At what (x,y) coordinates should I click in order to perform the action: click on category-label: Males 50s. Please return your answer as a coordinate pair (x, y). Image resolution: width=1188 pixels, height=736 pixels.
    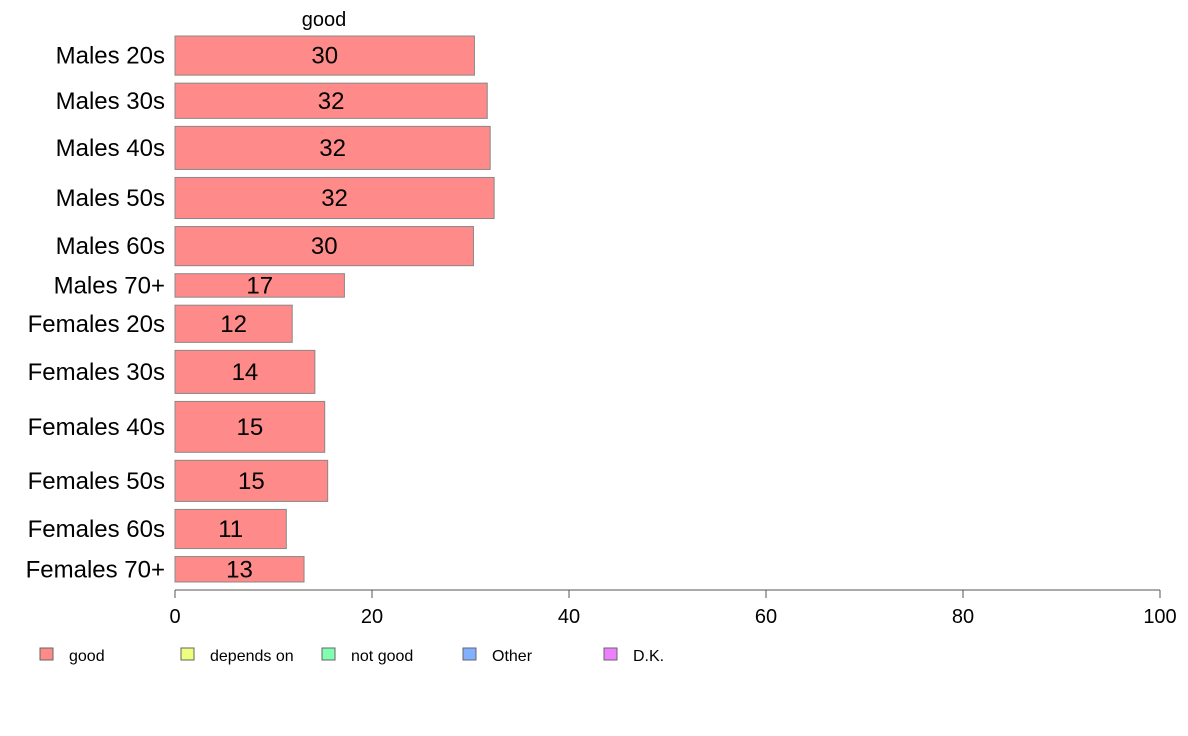
    Looking at the image, I should click on (110, 198).